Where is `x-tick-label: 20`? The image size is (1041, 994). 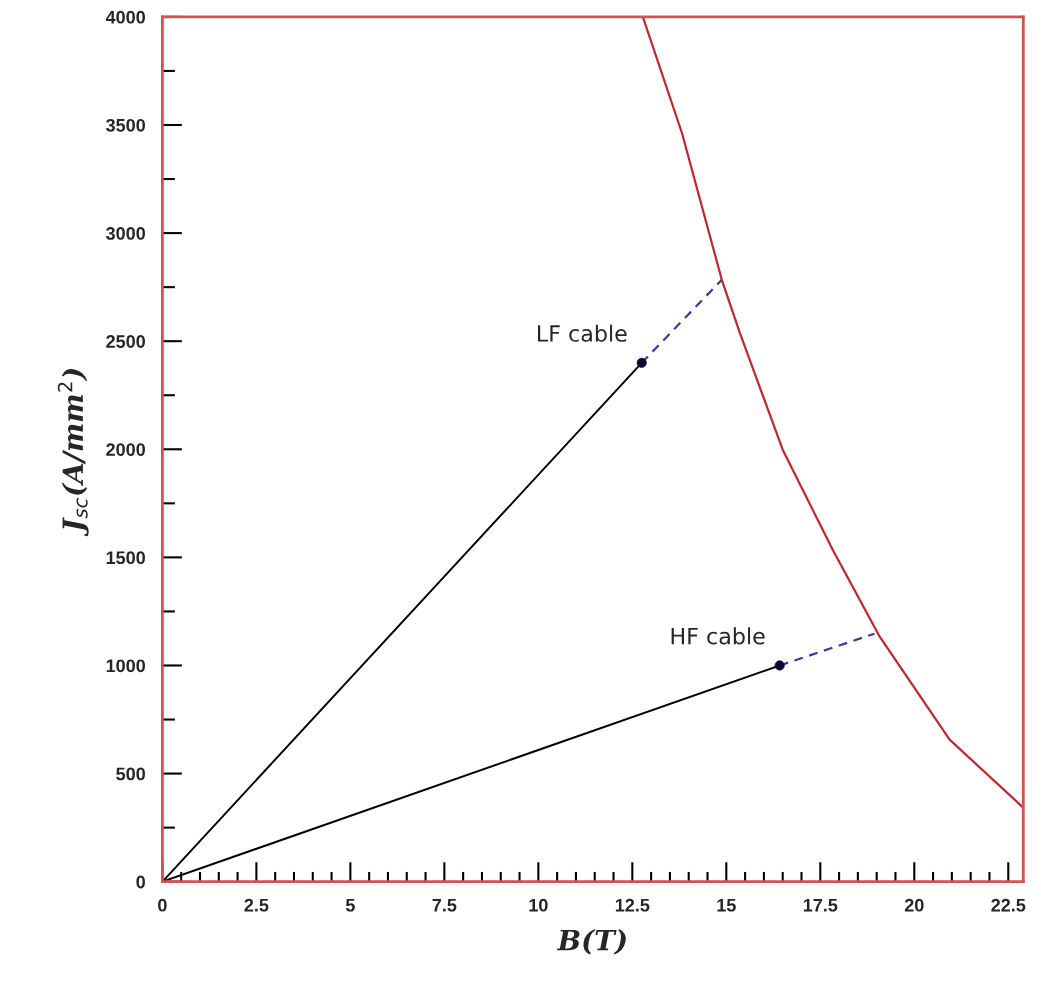
x-tick-label: 20 is located at coordinates (914, 905).